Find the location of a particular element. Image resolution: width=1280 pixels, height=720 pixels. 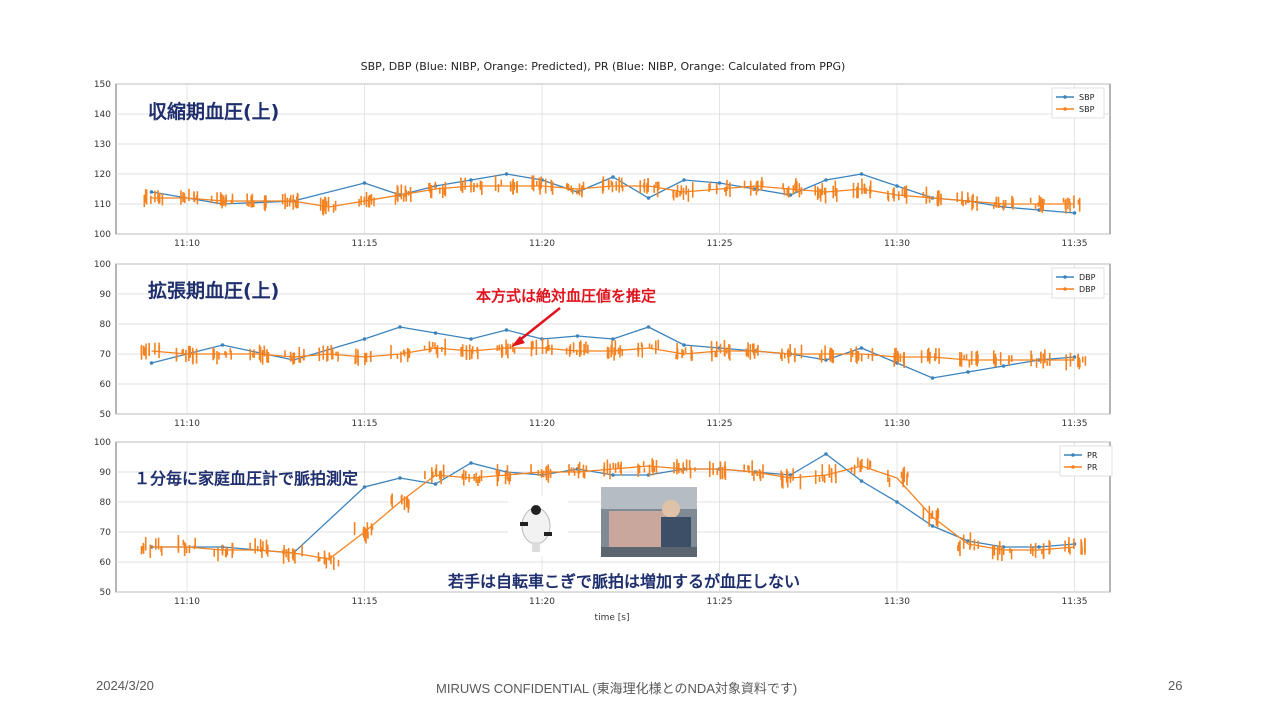

footer-date: 2024/3/20 is located at coordinates (125, 685).